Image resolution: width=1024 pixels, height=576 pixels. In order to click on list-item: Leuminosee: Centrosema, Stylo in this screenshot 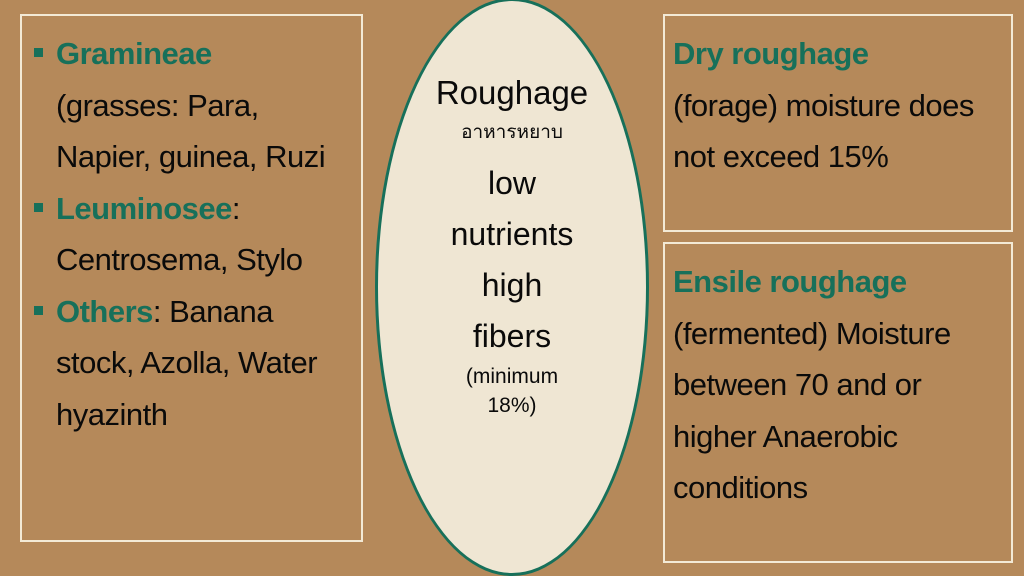, I will do `click(184, 234)`.